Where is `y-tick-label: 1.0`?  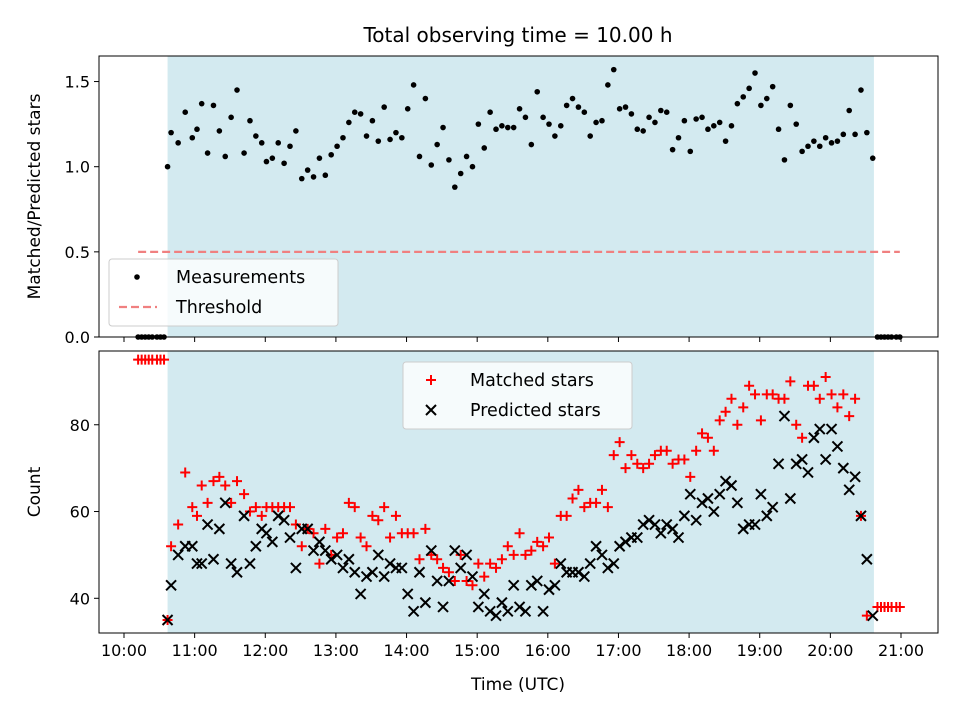
y-tick-label: 1.0 is located at coordinates (77, 167).